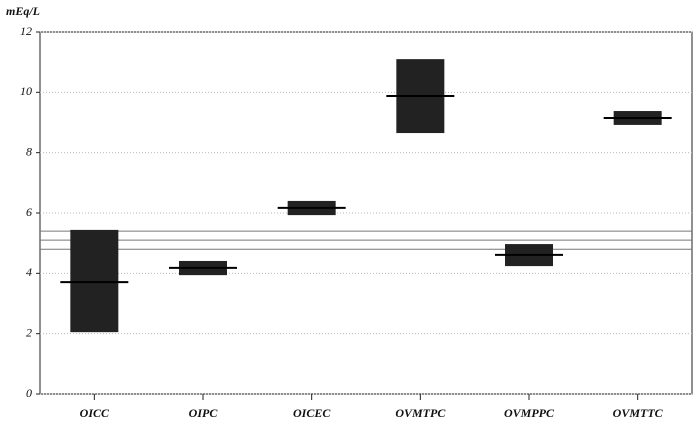  What do you see at coordinates (29, 151) in the screenshot?
I see `y-tick-label: 8` at bounding box center [29, 151].